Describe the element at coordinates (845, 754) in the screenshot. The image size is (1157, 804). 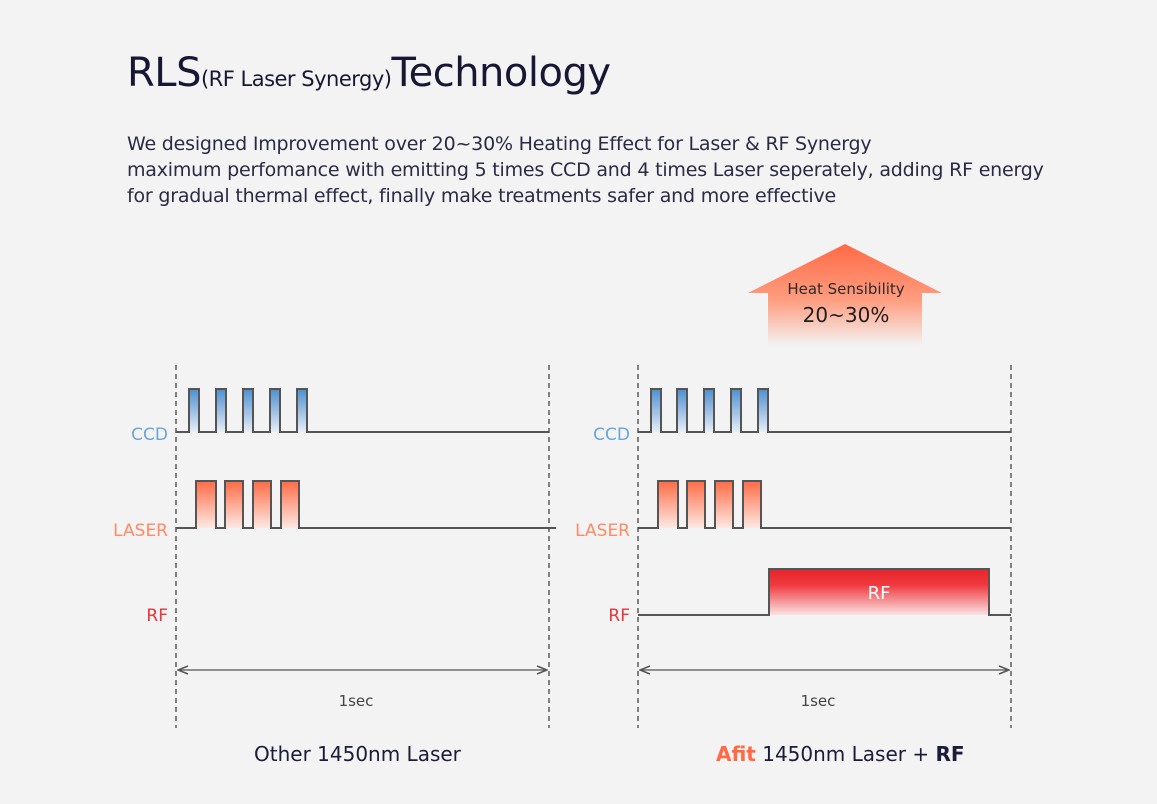
I see `caption-middle: 1450nm Laser +` at that location.